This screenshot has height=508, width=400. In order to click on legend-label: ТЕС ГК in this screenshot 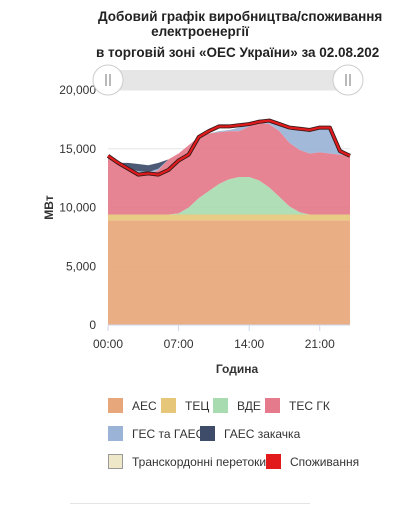, I will do `click(309, 405)`.